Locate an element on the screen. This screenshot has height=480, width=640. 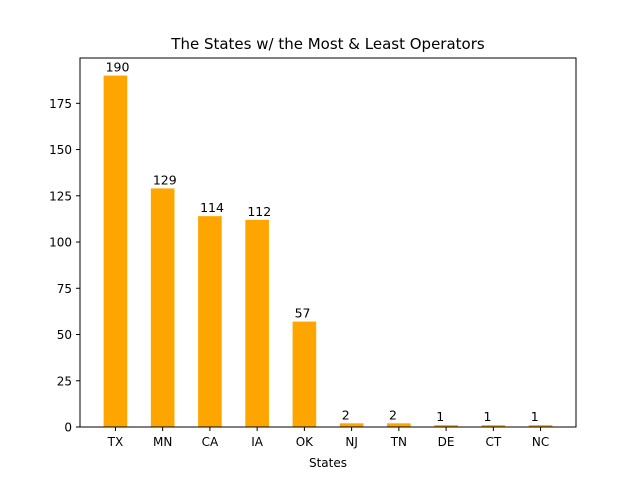
y-tick-label-125: 125 is located at coordinates (60, 196).